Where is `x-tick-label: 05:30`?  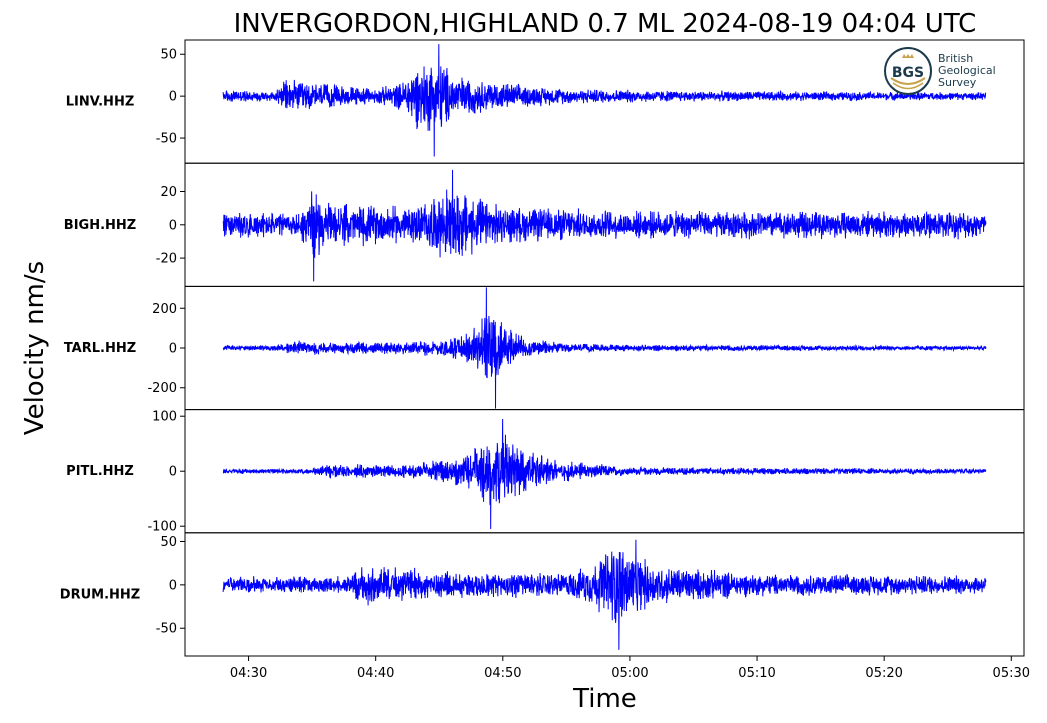 x-tick-label: 05:30 is located at coordinates (1011, 673).